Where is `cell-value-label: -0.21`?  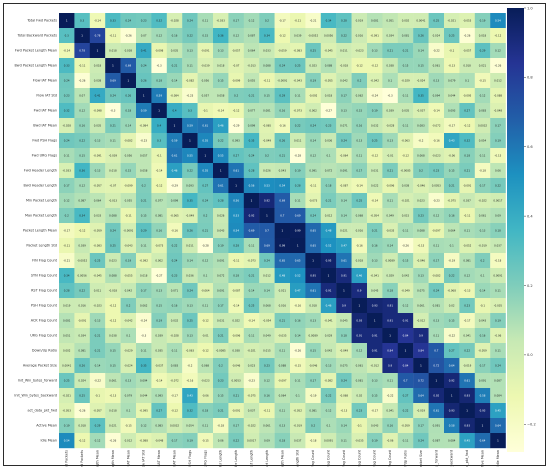
cell-value-label: -0.21 is located at coordinates (313, 21).